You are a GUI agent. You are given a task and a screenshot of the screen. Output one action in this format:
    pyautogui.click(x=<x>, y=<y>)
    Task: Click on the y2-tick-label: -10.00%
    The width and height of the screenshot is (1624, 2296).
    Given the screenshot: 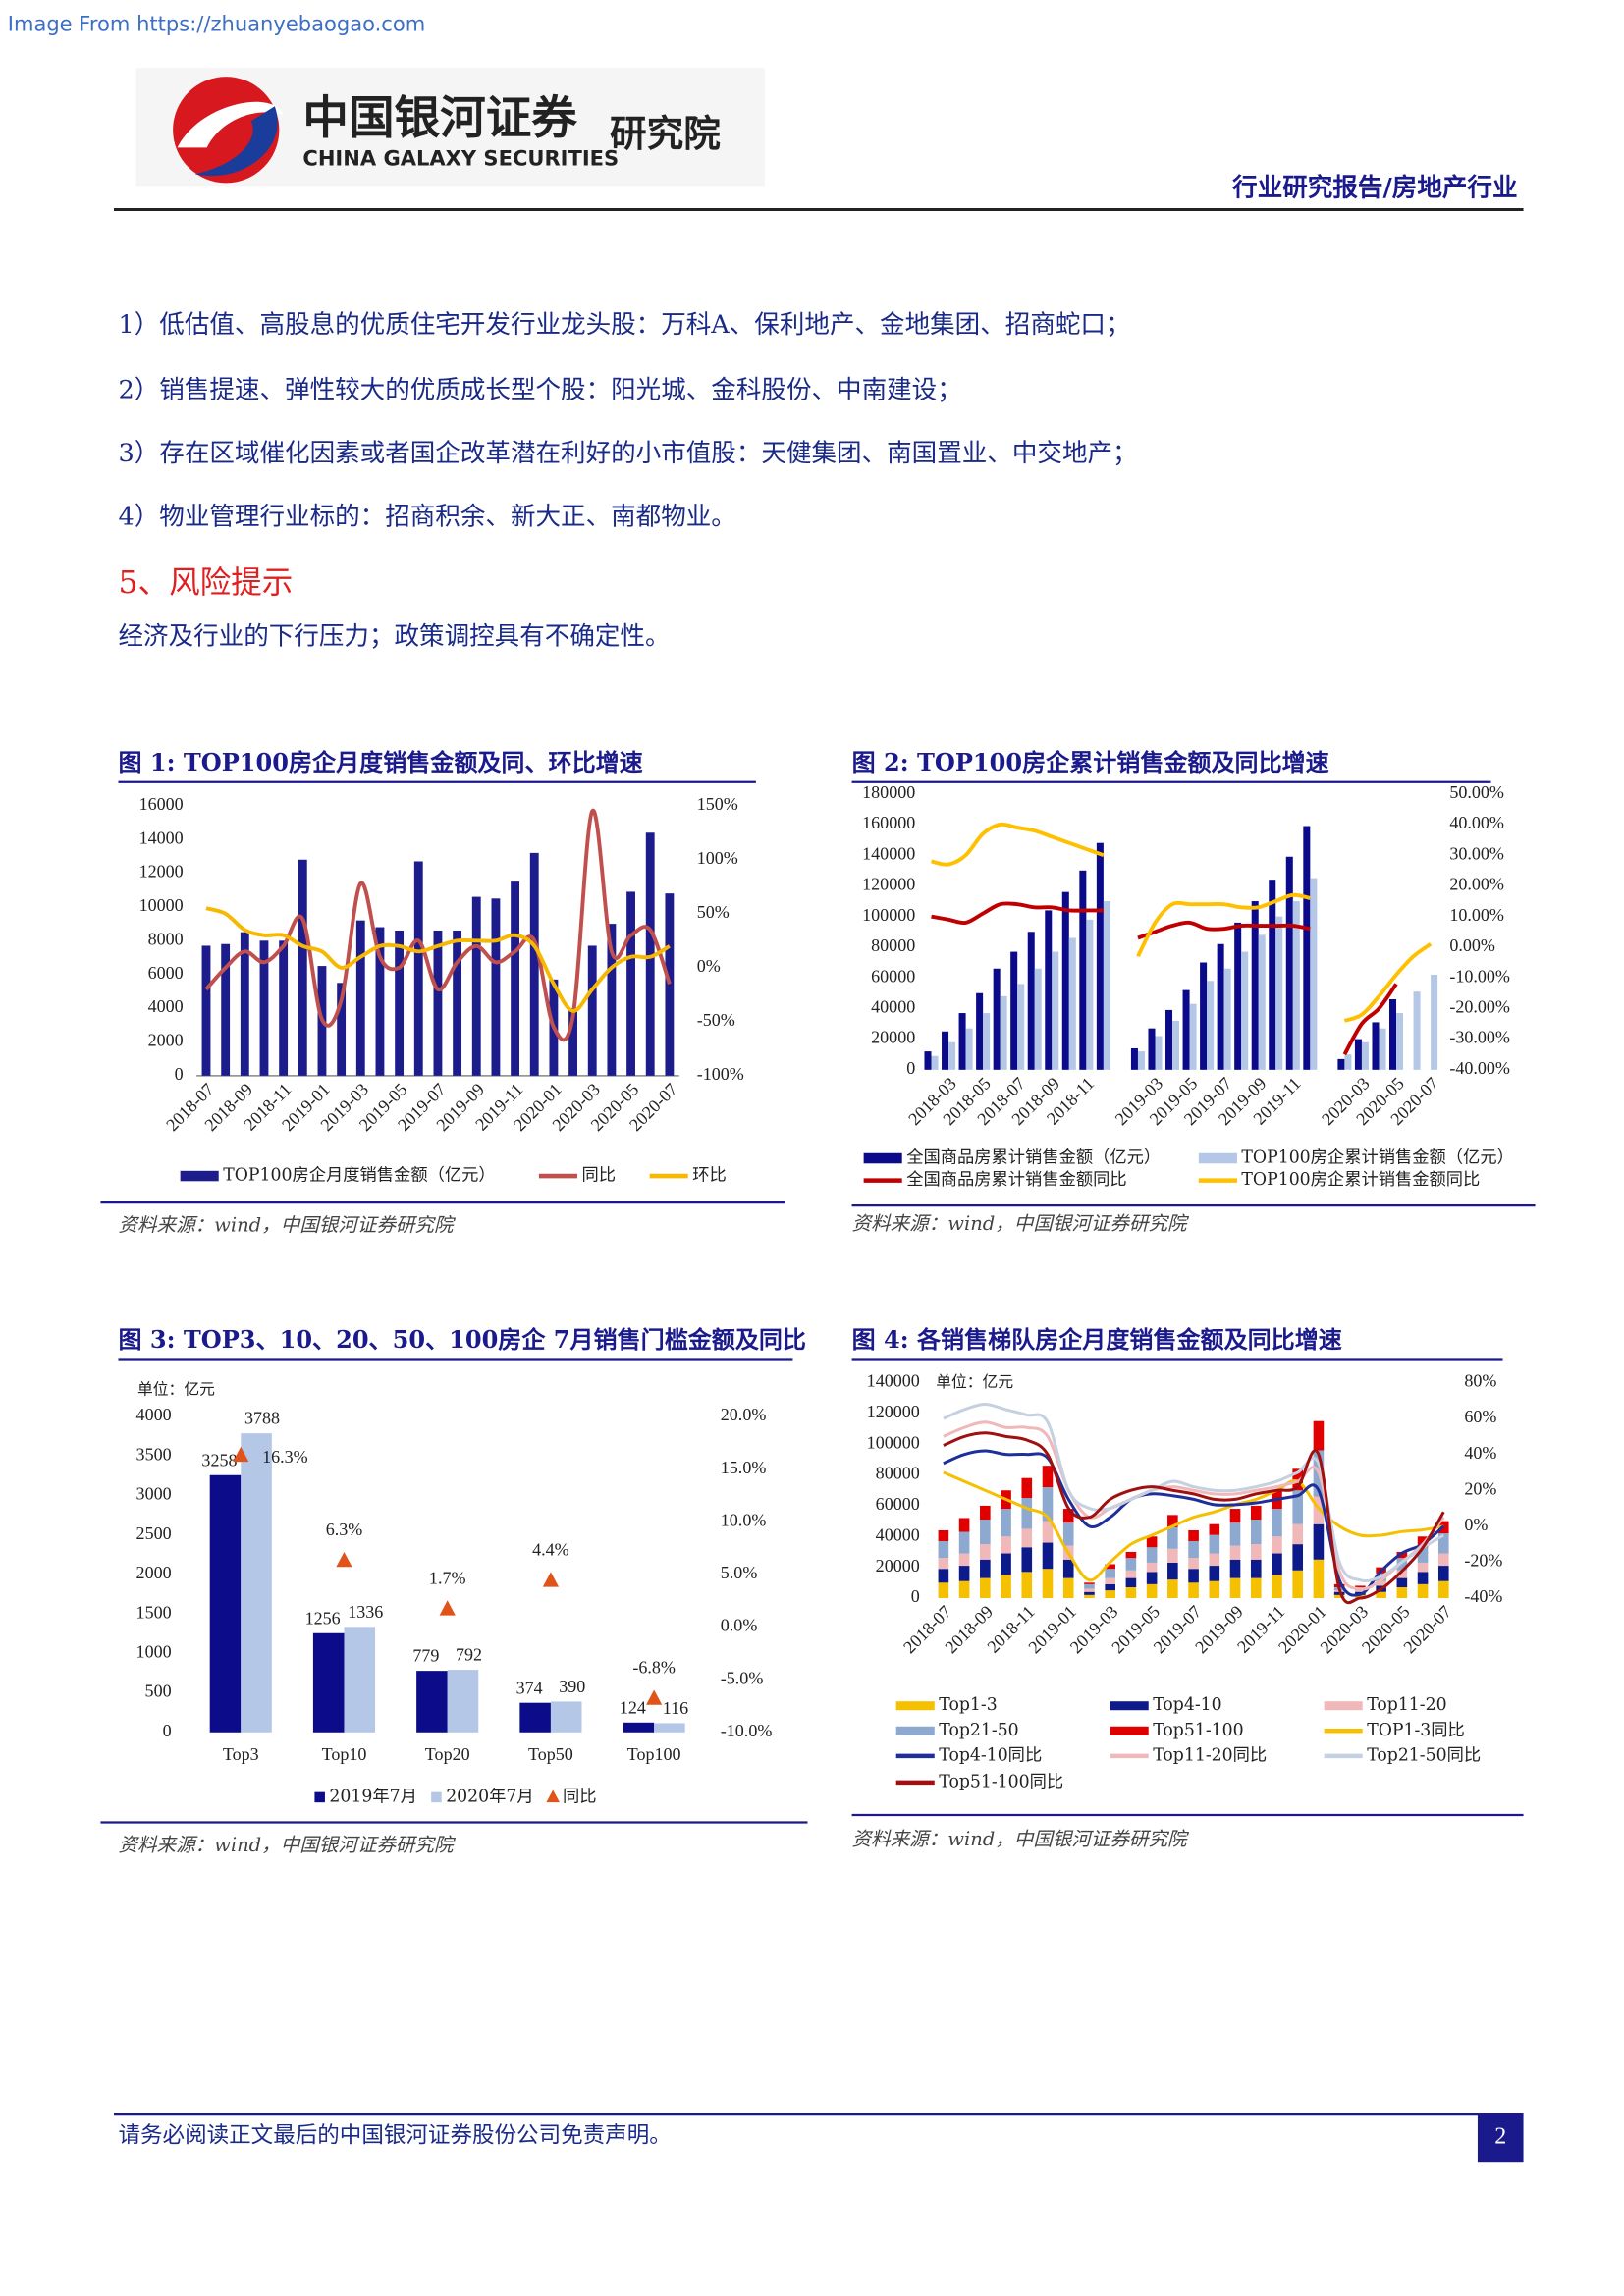 What is the action you would take?
    pyautogui.click(x=1479, y=976)
    